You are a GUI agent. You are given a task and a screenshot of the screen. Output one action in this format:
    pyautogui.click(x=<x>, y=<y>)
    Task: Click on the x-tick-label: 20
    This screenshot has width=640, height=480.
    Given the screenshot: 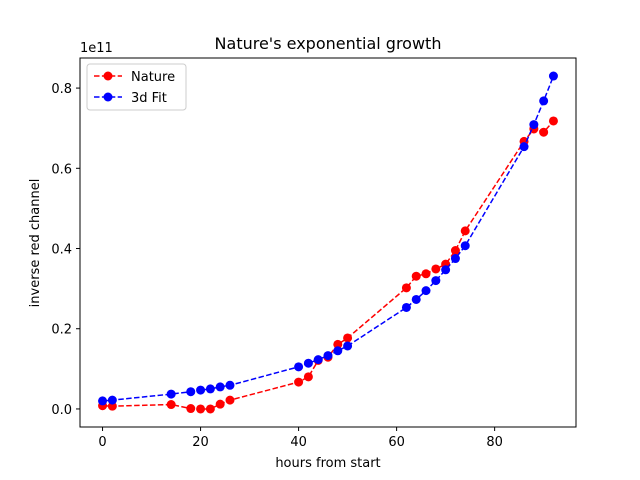 What is the action you would take?
    pyautogui.click(x=200, y=442)
    